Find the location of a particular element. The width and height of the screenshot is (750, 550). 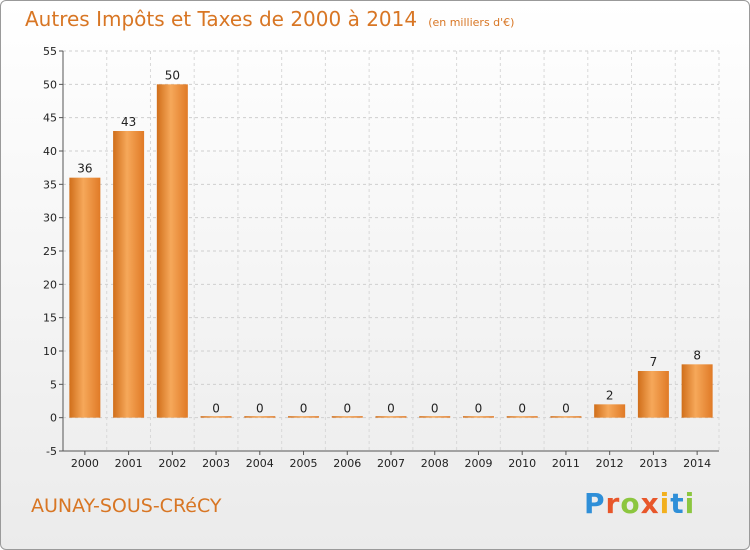

x-tick-label: 2014 is located at coordinates (697, 463).